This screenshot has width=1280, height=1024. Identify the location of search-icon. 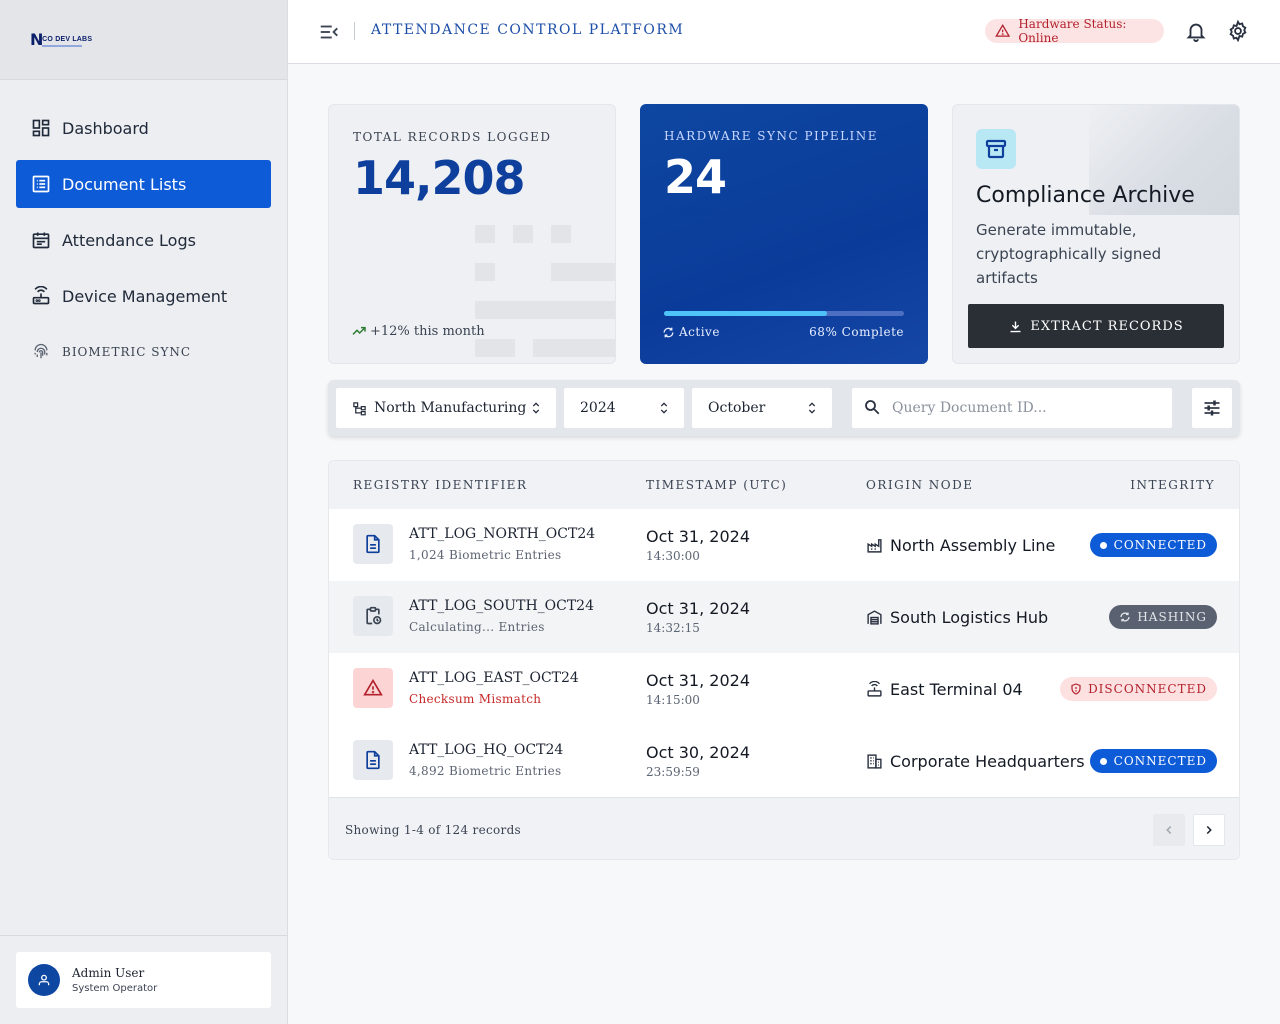
(872, 407).